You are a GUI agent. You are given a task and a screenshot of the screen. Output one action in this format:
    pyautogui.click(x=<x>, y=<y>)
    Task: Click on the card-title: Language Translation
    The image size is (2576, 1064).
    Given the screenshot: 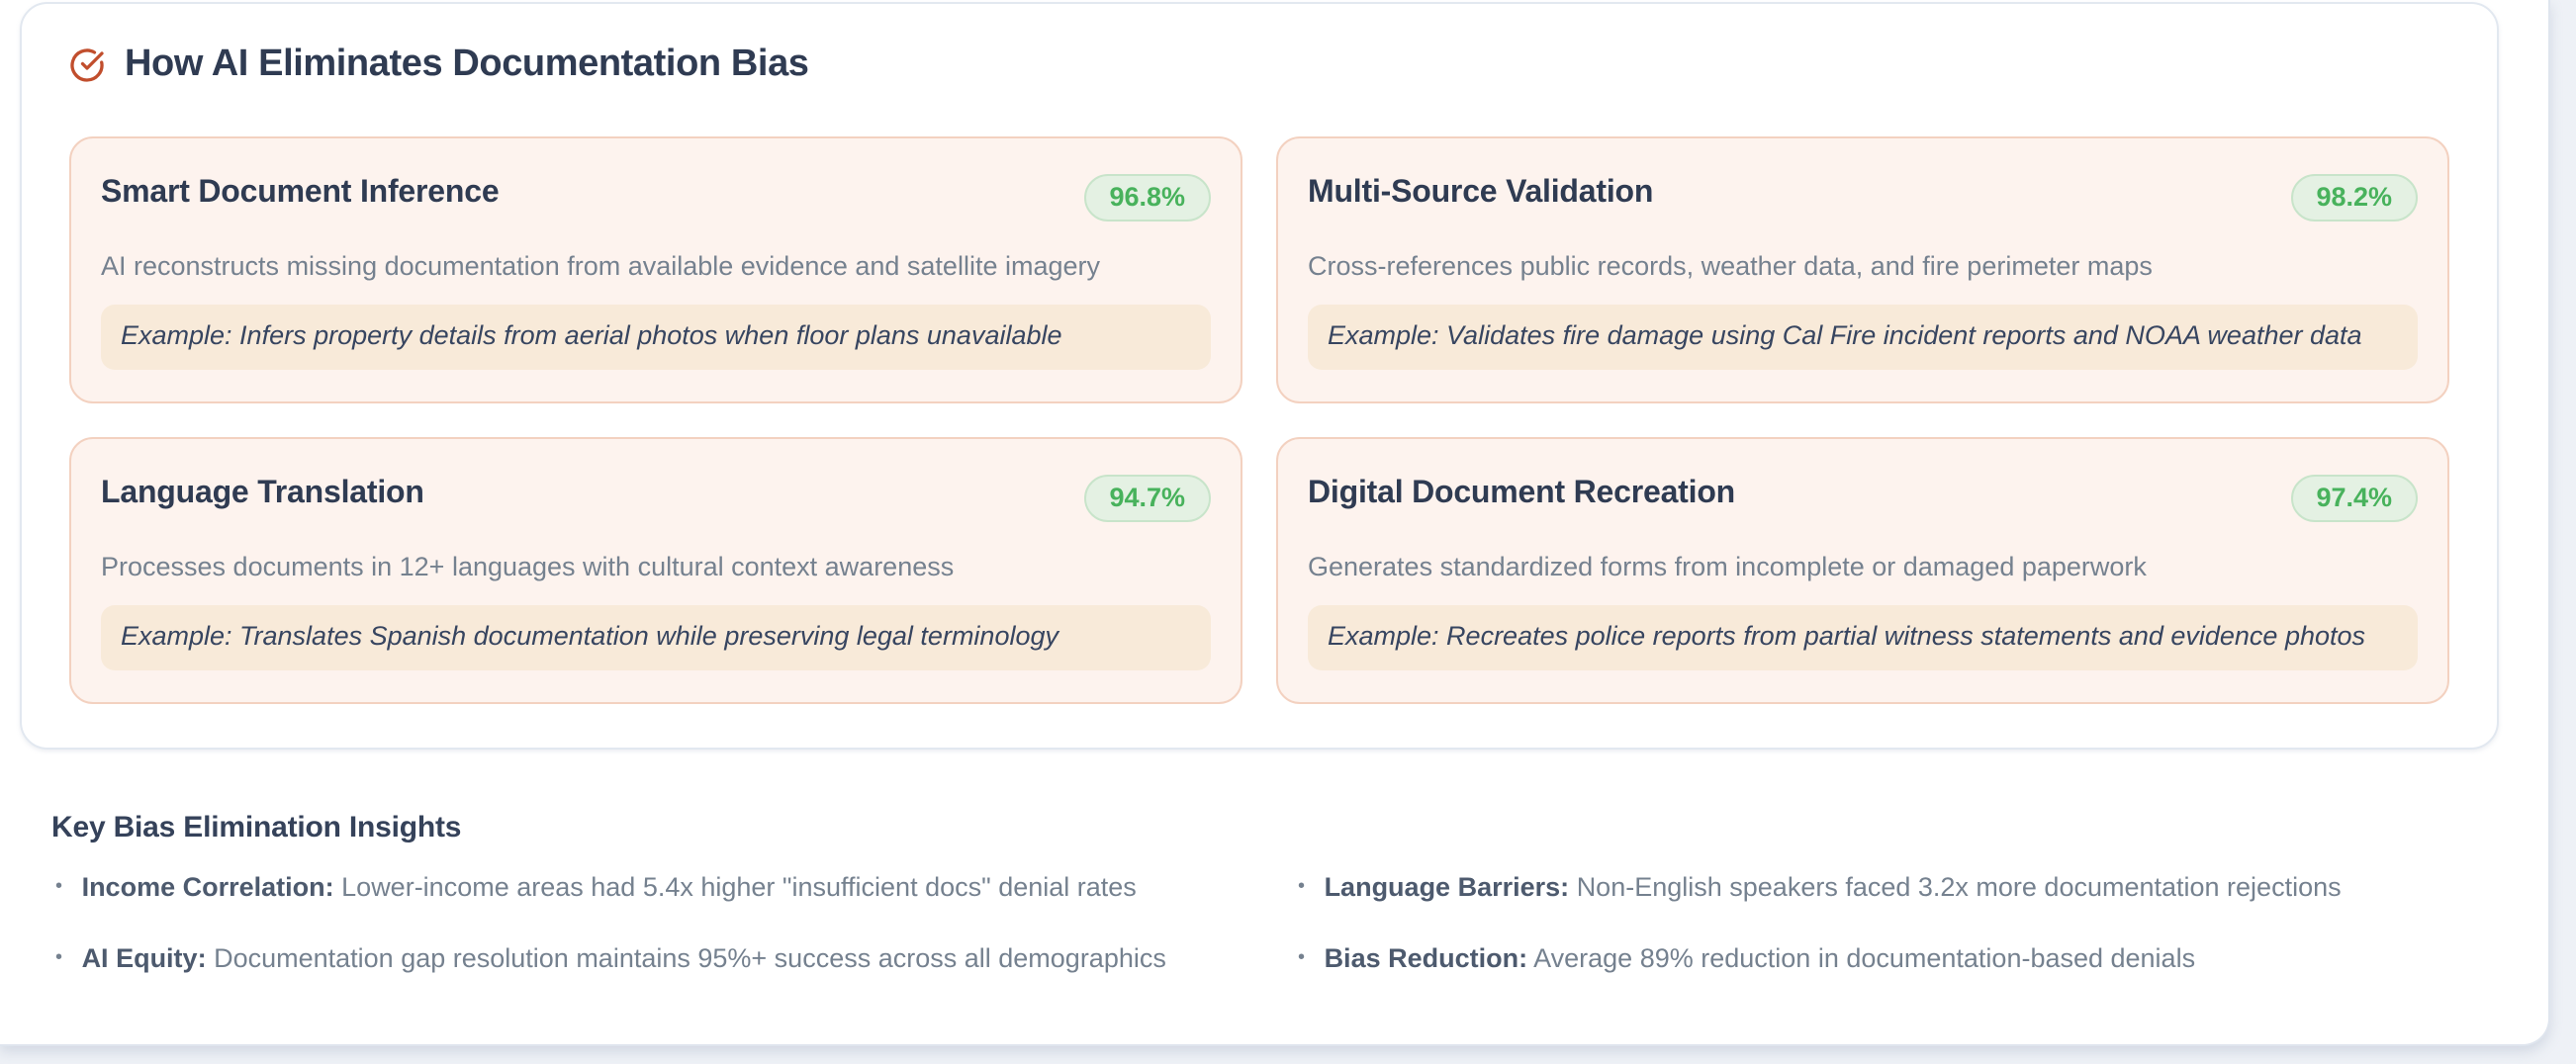 What is the action you would take?
    pyautogui.click(x=263, y=493)
    